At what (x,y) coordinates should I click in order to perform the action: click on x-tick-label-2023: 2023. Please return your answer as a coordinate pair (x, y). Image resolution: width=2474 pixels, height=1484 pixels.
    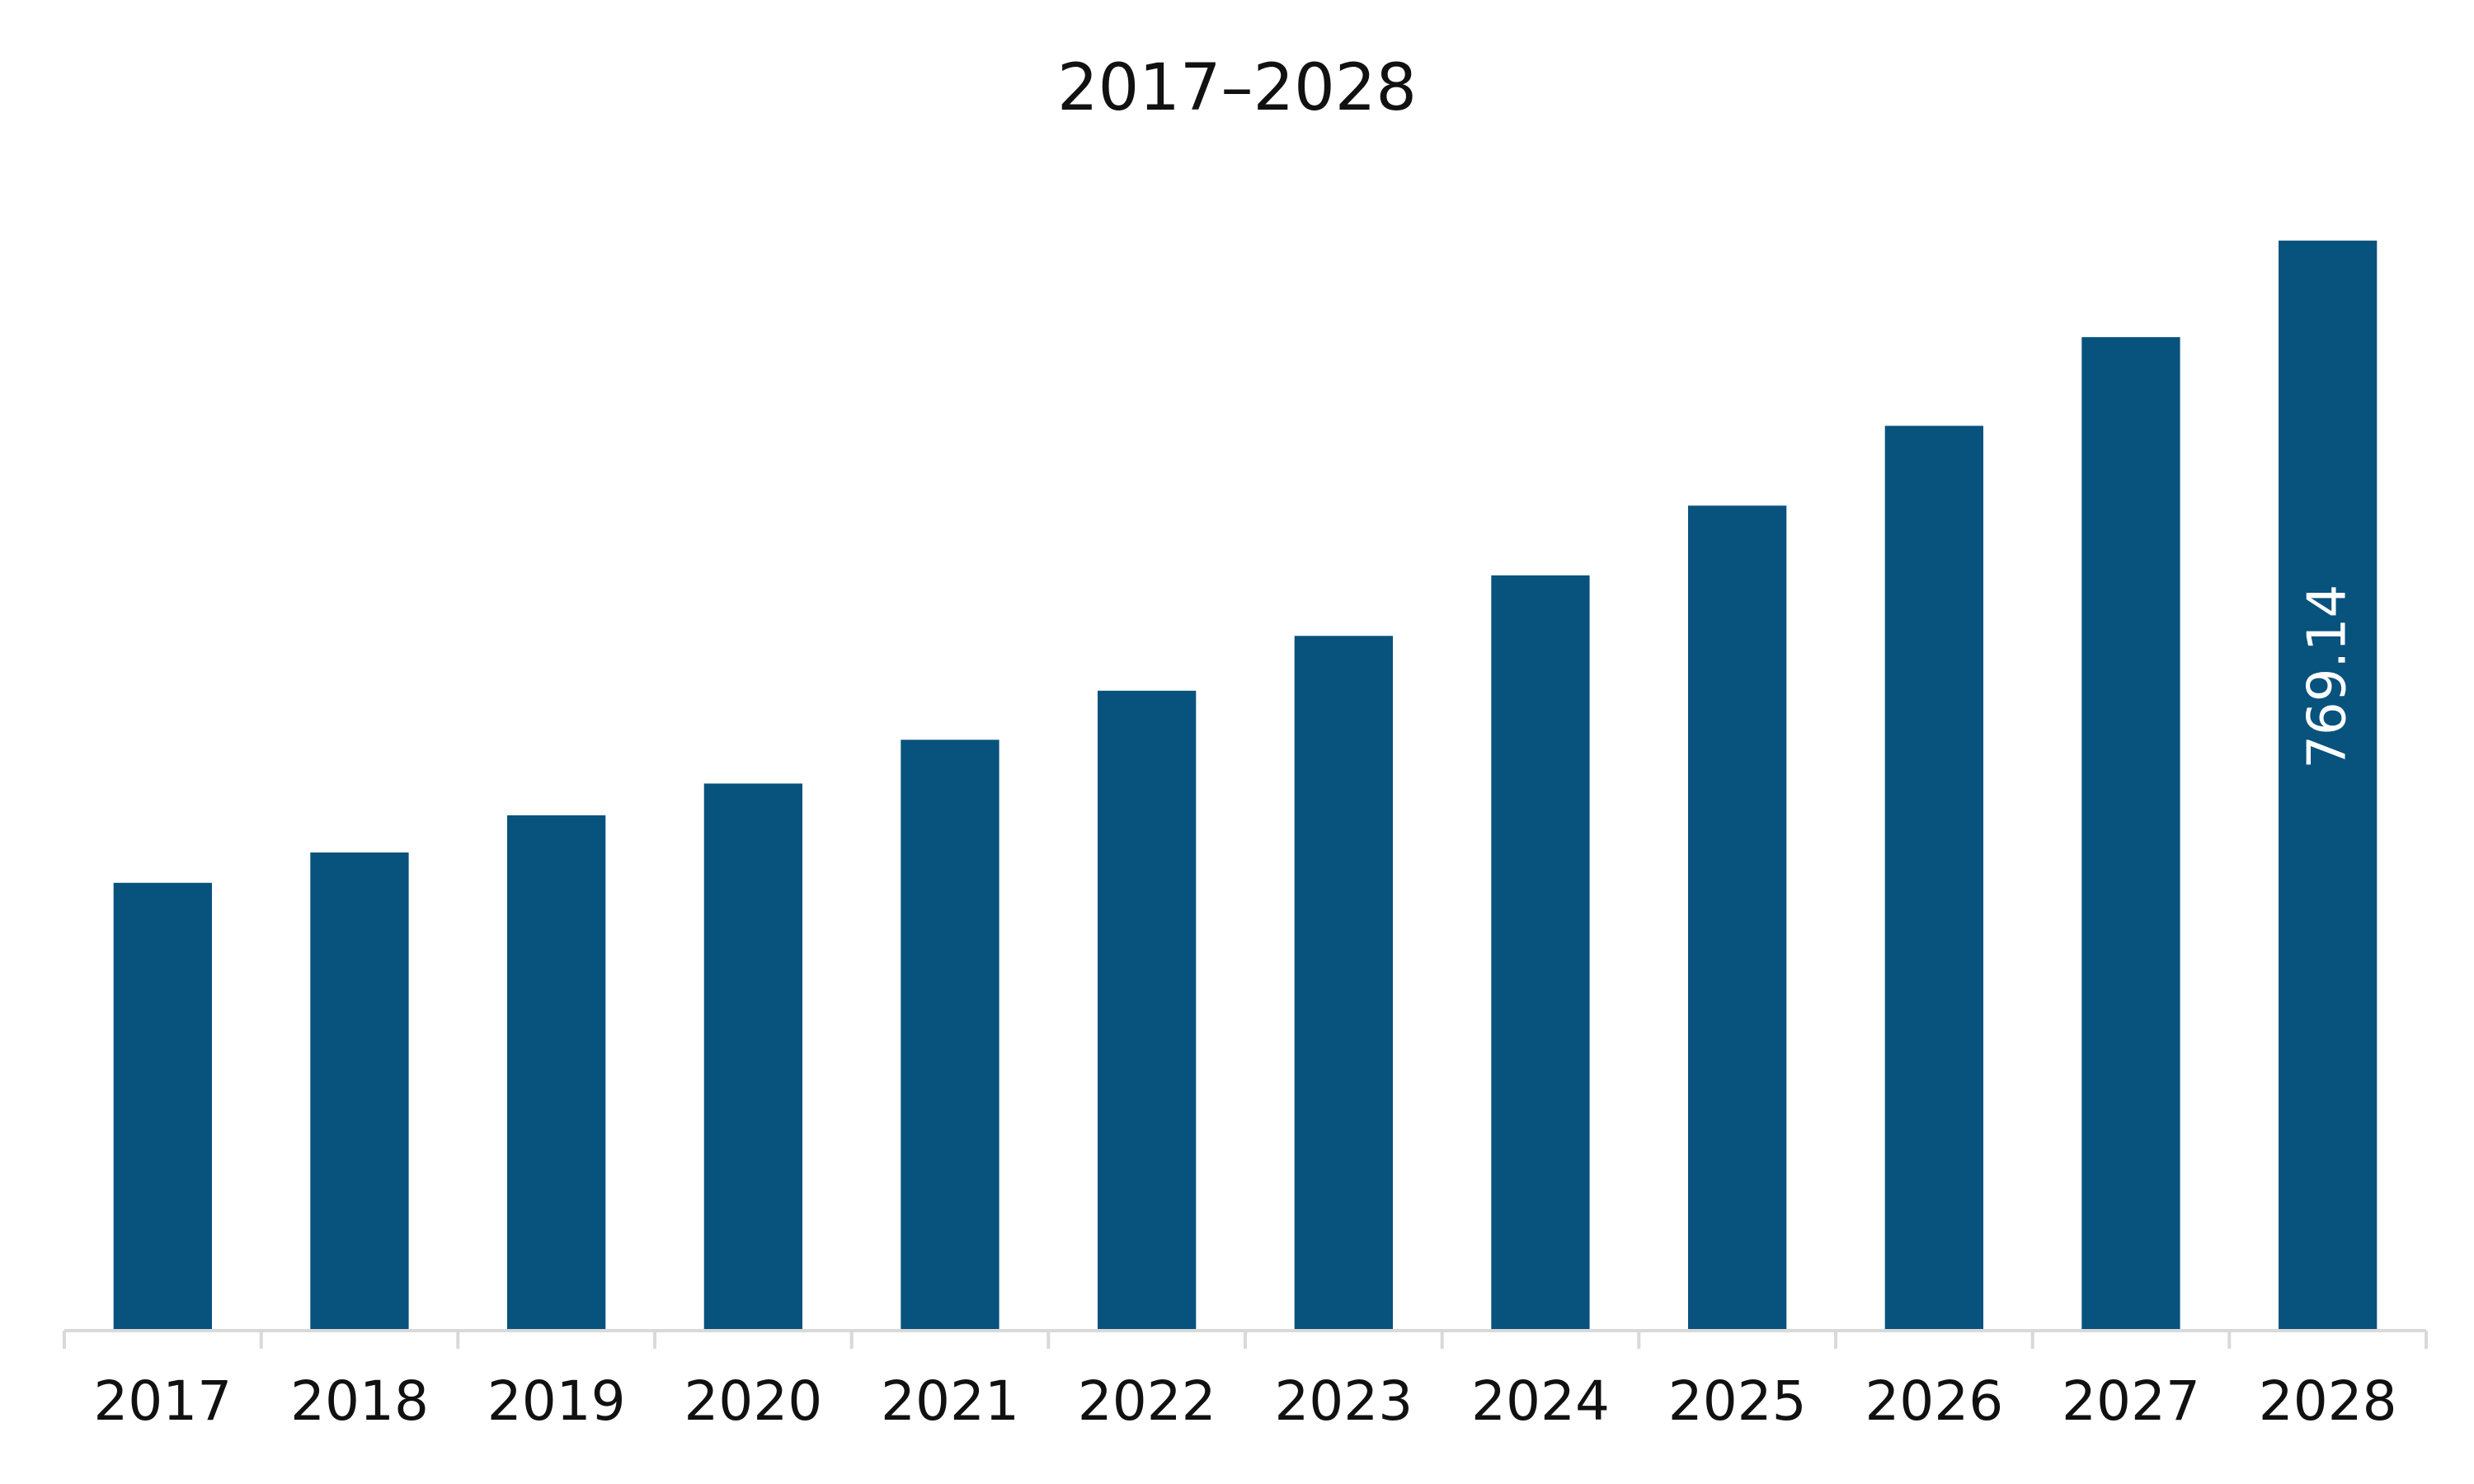
    Looking at the image, I should click on (1343, 1401).